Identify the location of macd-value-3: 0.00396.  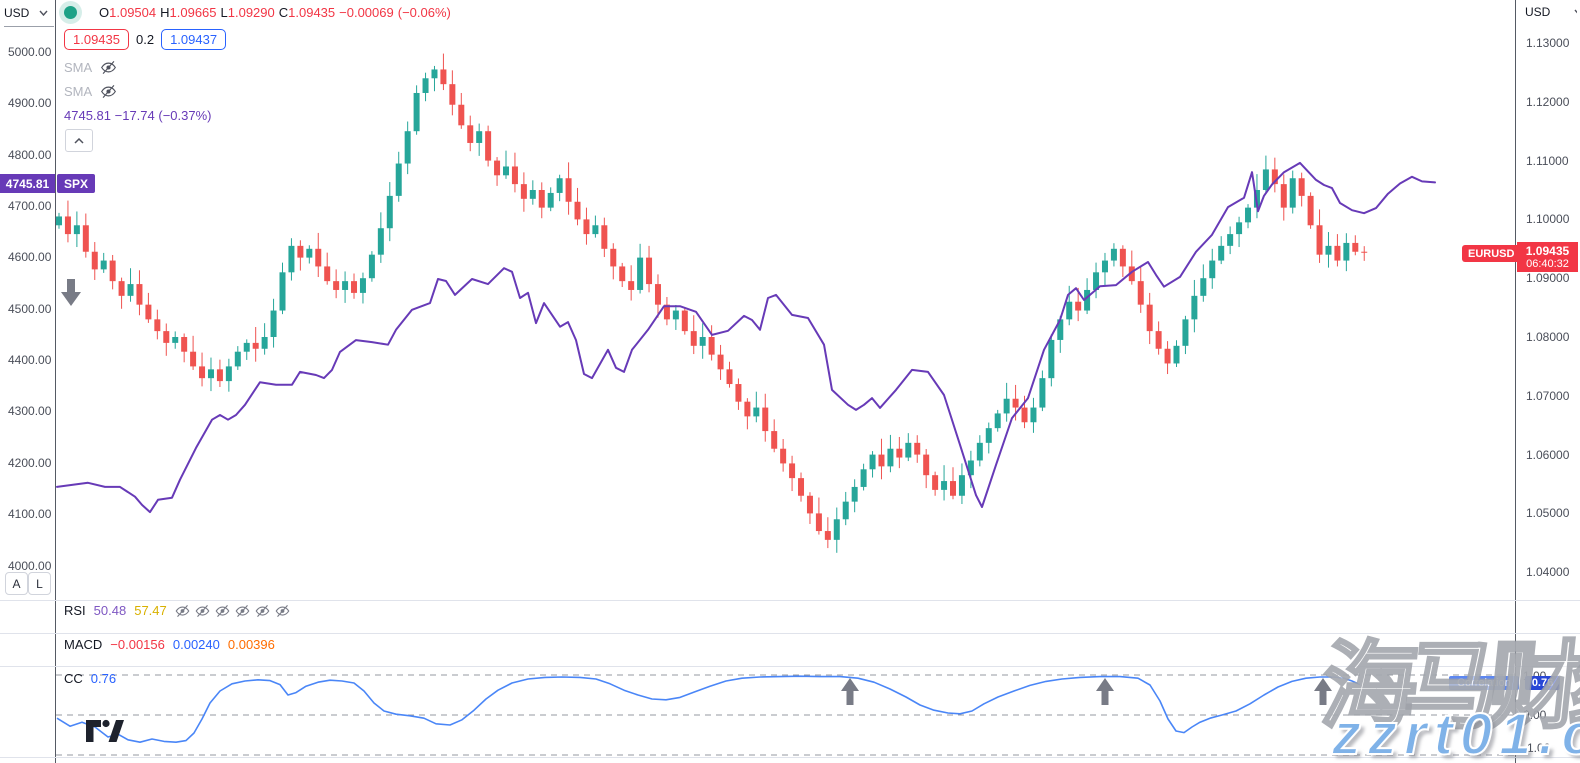
(251, 644).